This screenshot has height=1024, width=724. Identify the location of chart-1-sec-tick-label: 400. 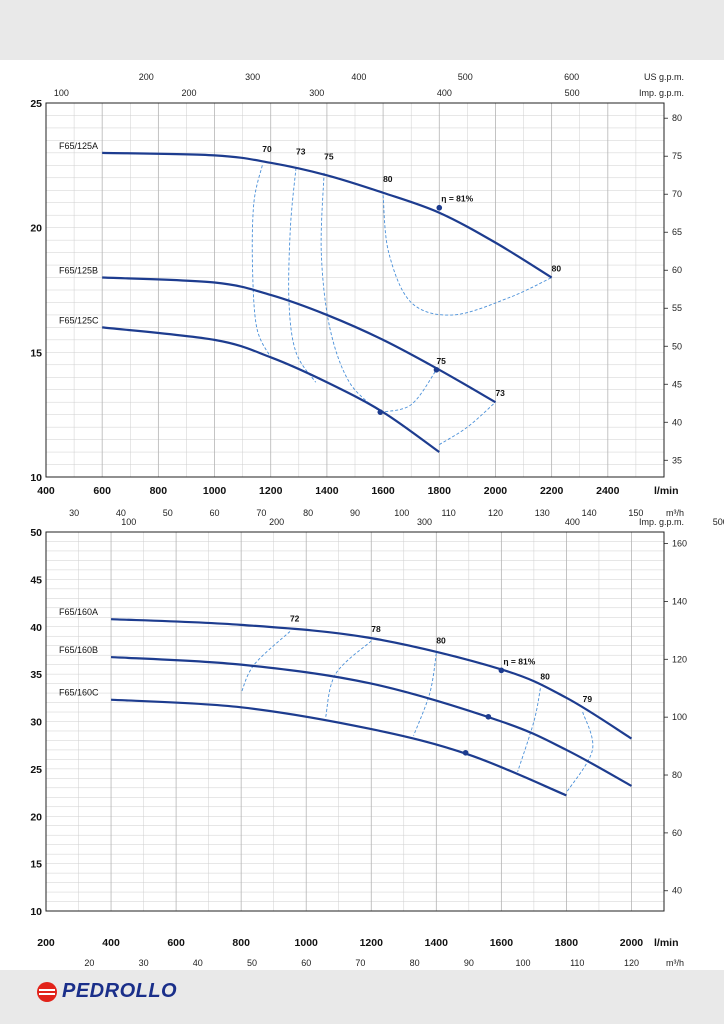
(444, 93).